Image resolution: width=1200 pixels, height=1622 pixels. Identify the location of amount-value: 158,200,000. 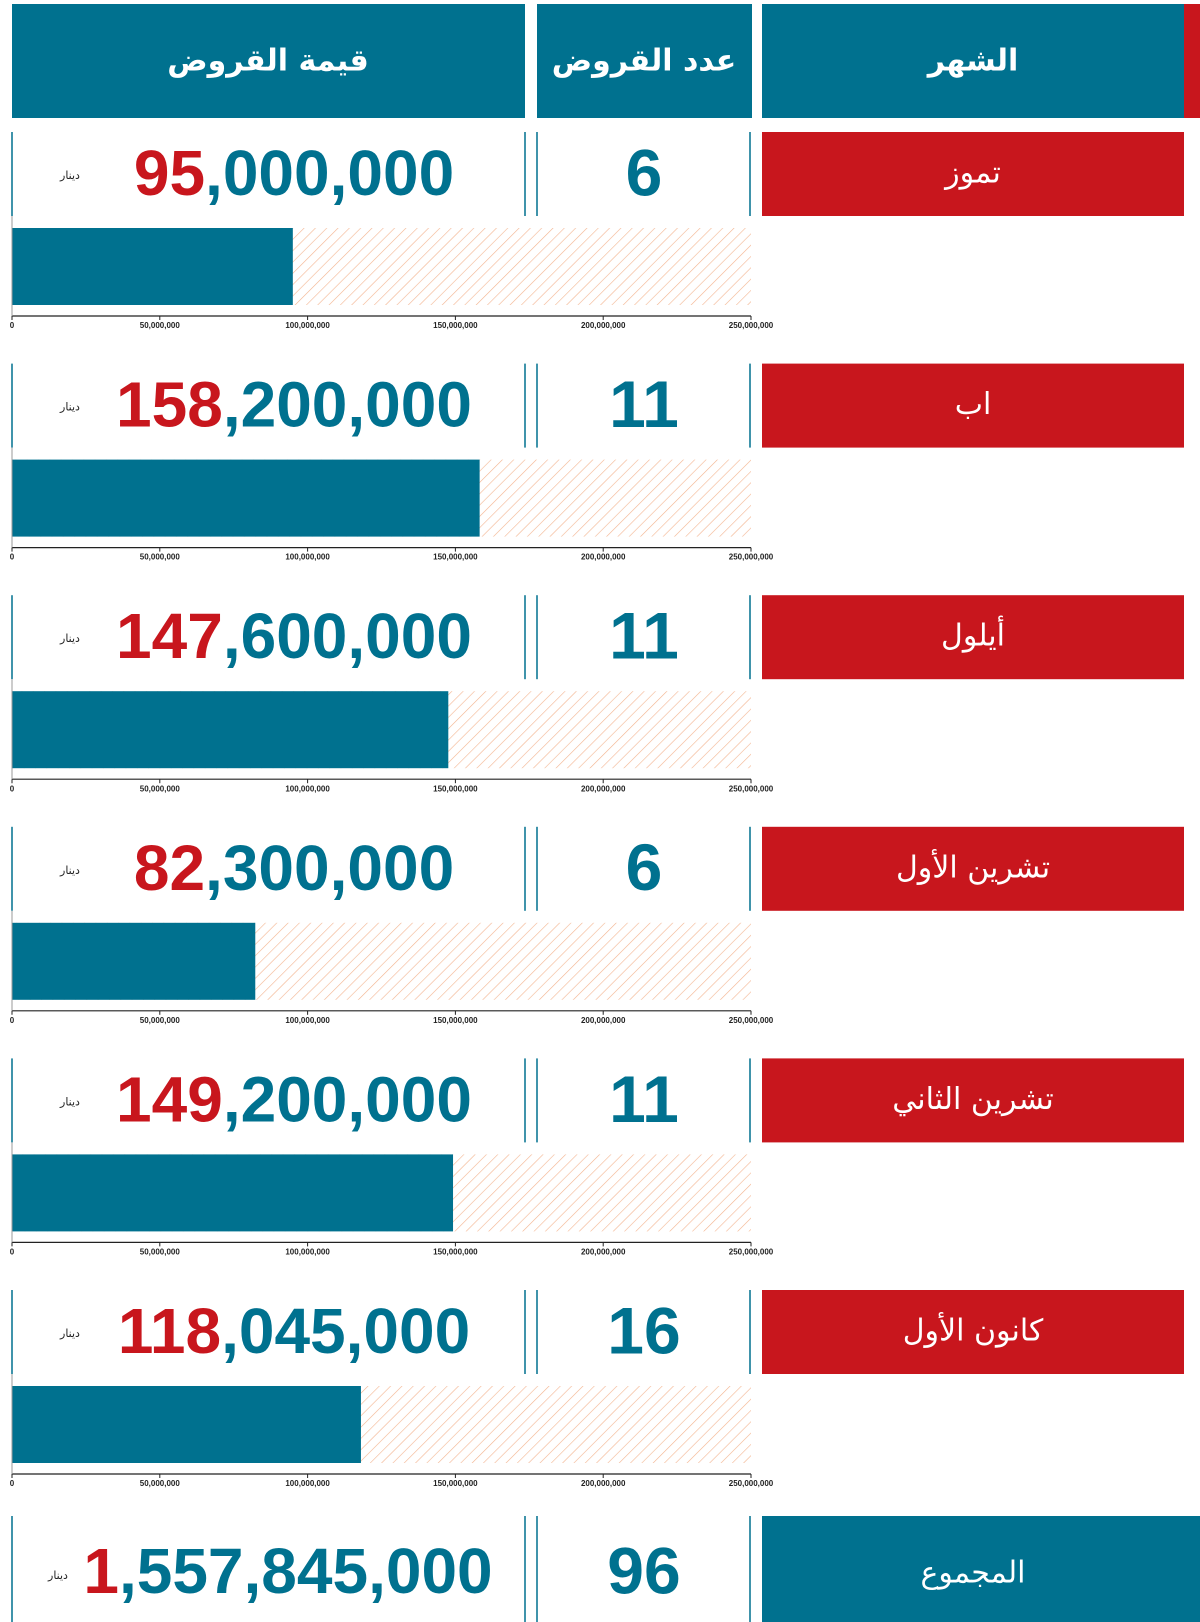
(294, 405).